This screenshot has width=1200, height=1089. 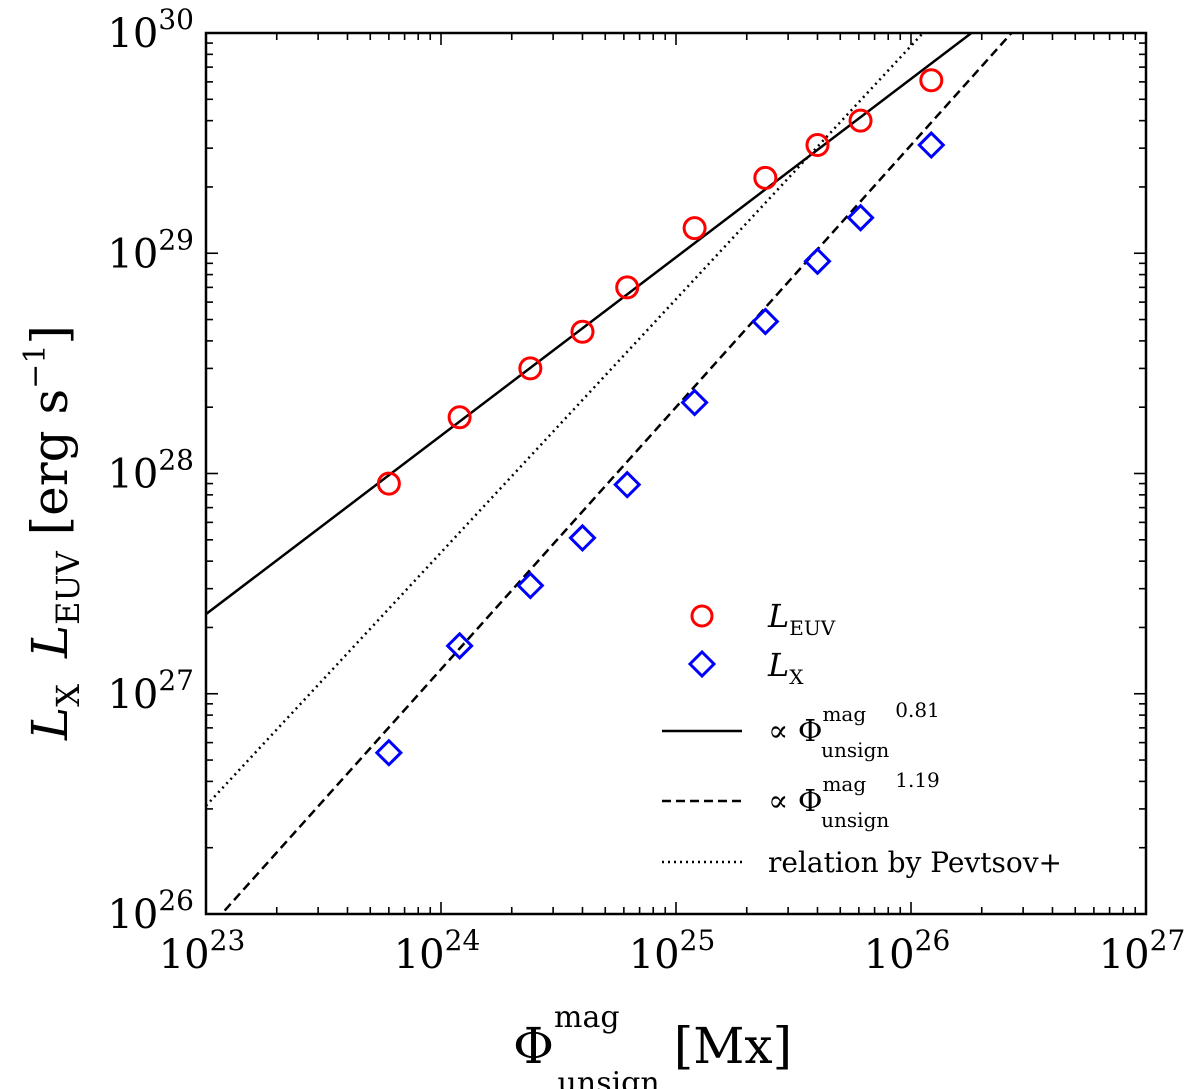 I want to click on legend-marker-circle, so click(x=702, y=616).